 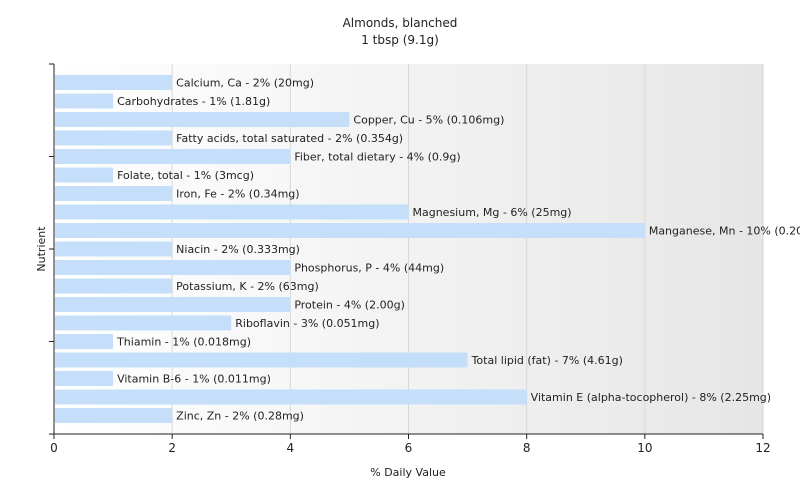 What do you see at coordinates (41, 249) in the screenshot?
I see `y-axis-label: Nutrient` at bounding box center [41, 249].